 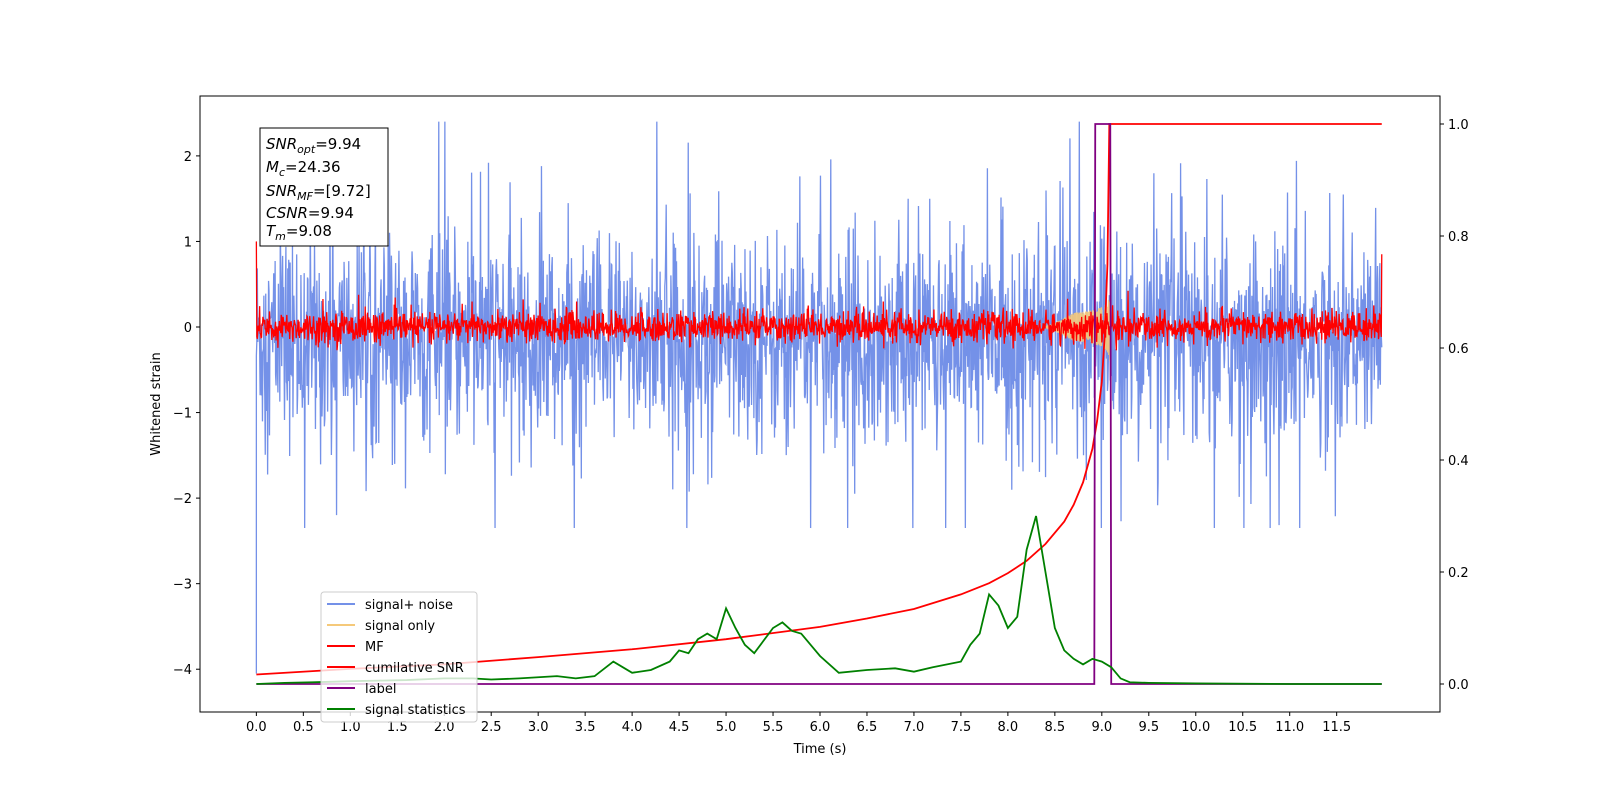 What do you see at coordinates (1101, 727) in the screenshot?
I see `x-tick-label: 9.0` at bounding box center [1101, 727].